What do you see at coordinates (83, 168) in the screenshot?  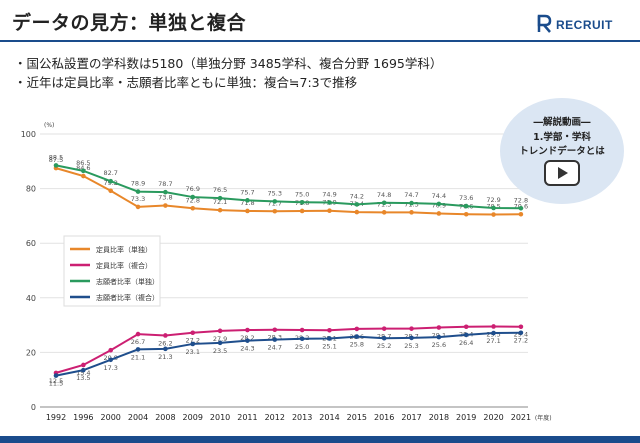 I see `data-label: 84.6` at bounding box center [83, 168].